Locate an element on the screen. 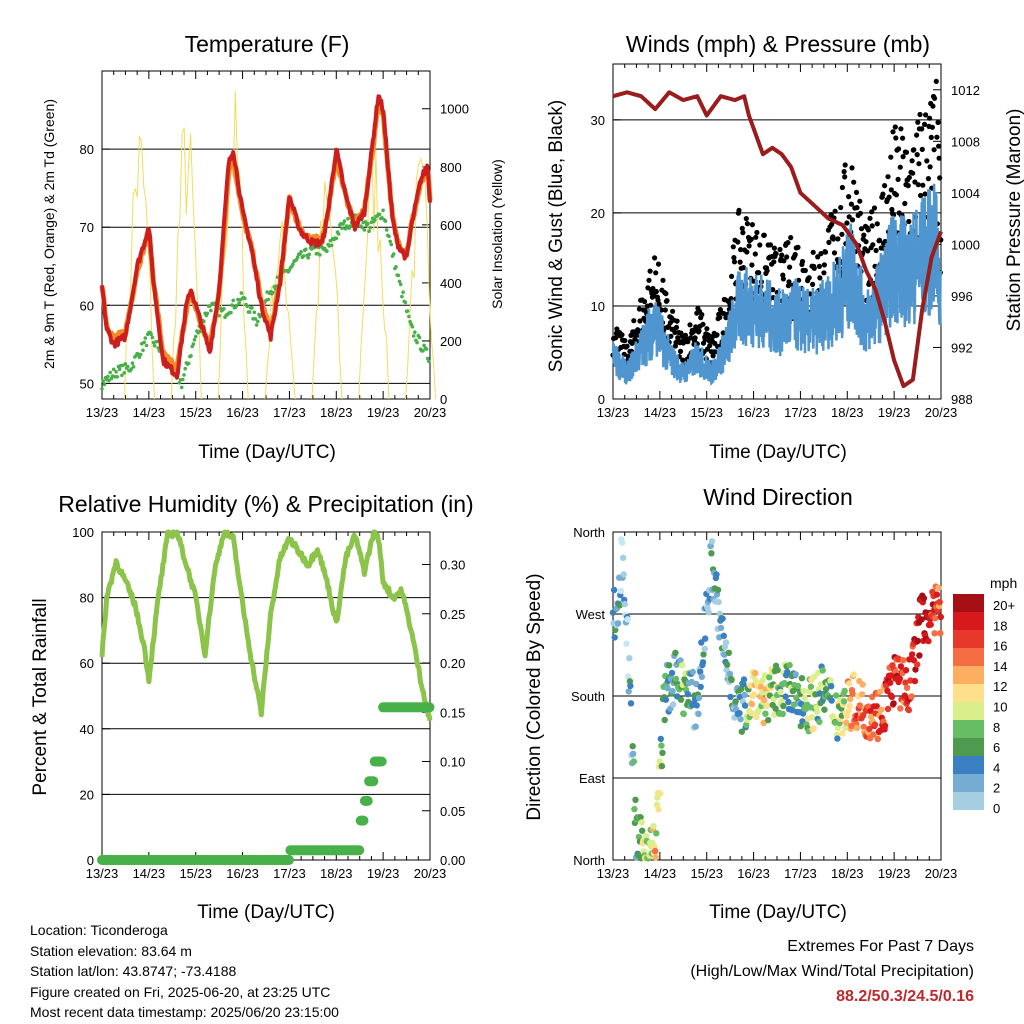  x-tick-label: 20/23 is located at coordinates (430, 412).